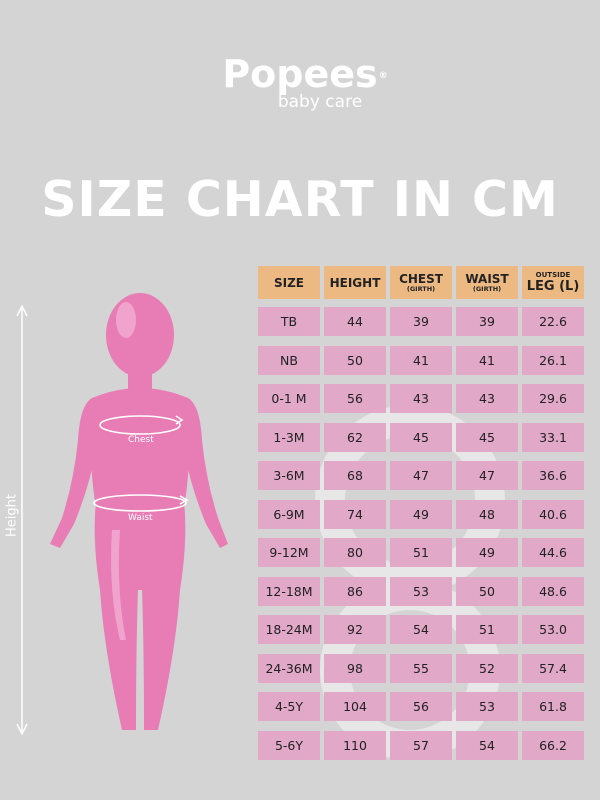  Describe the element at coordinates (289, 360) in the screenshot. I see `table-cell: NB` at that location.